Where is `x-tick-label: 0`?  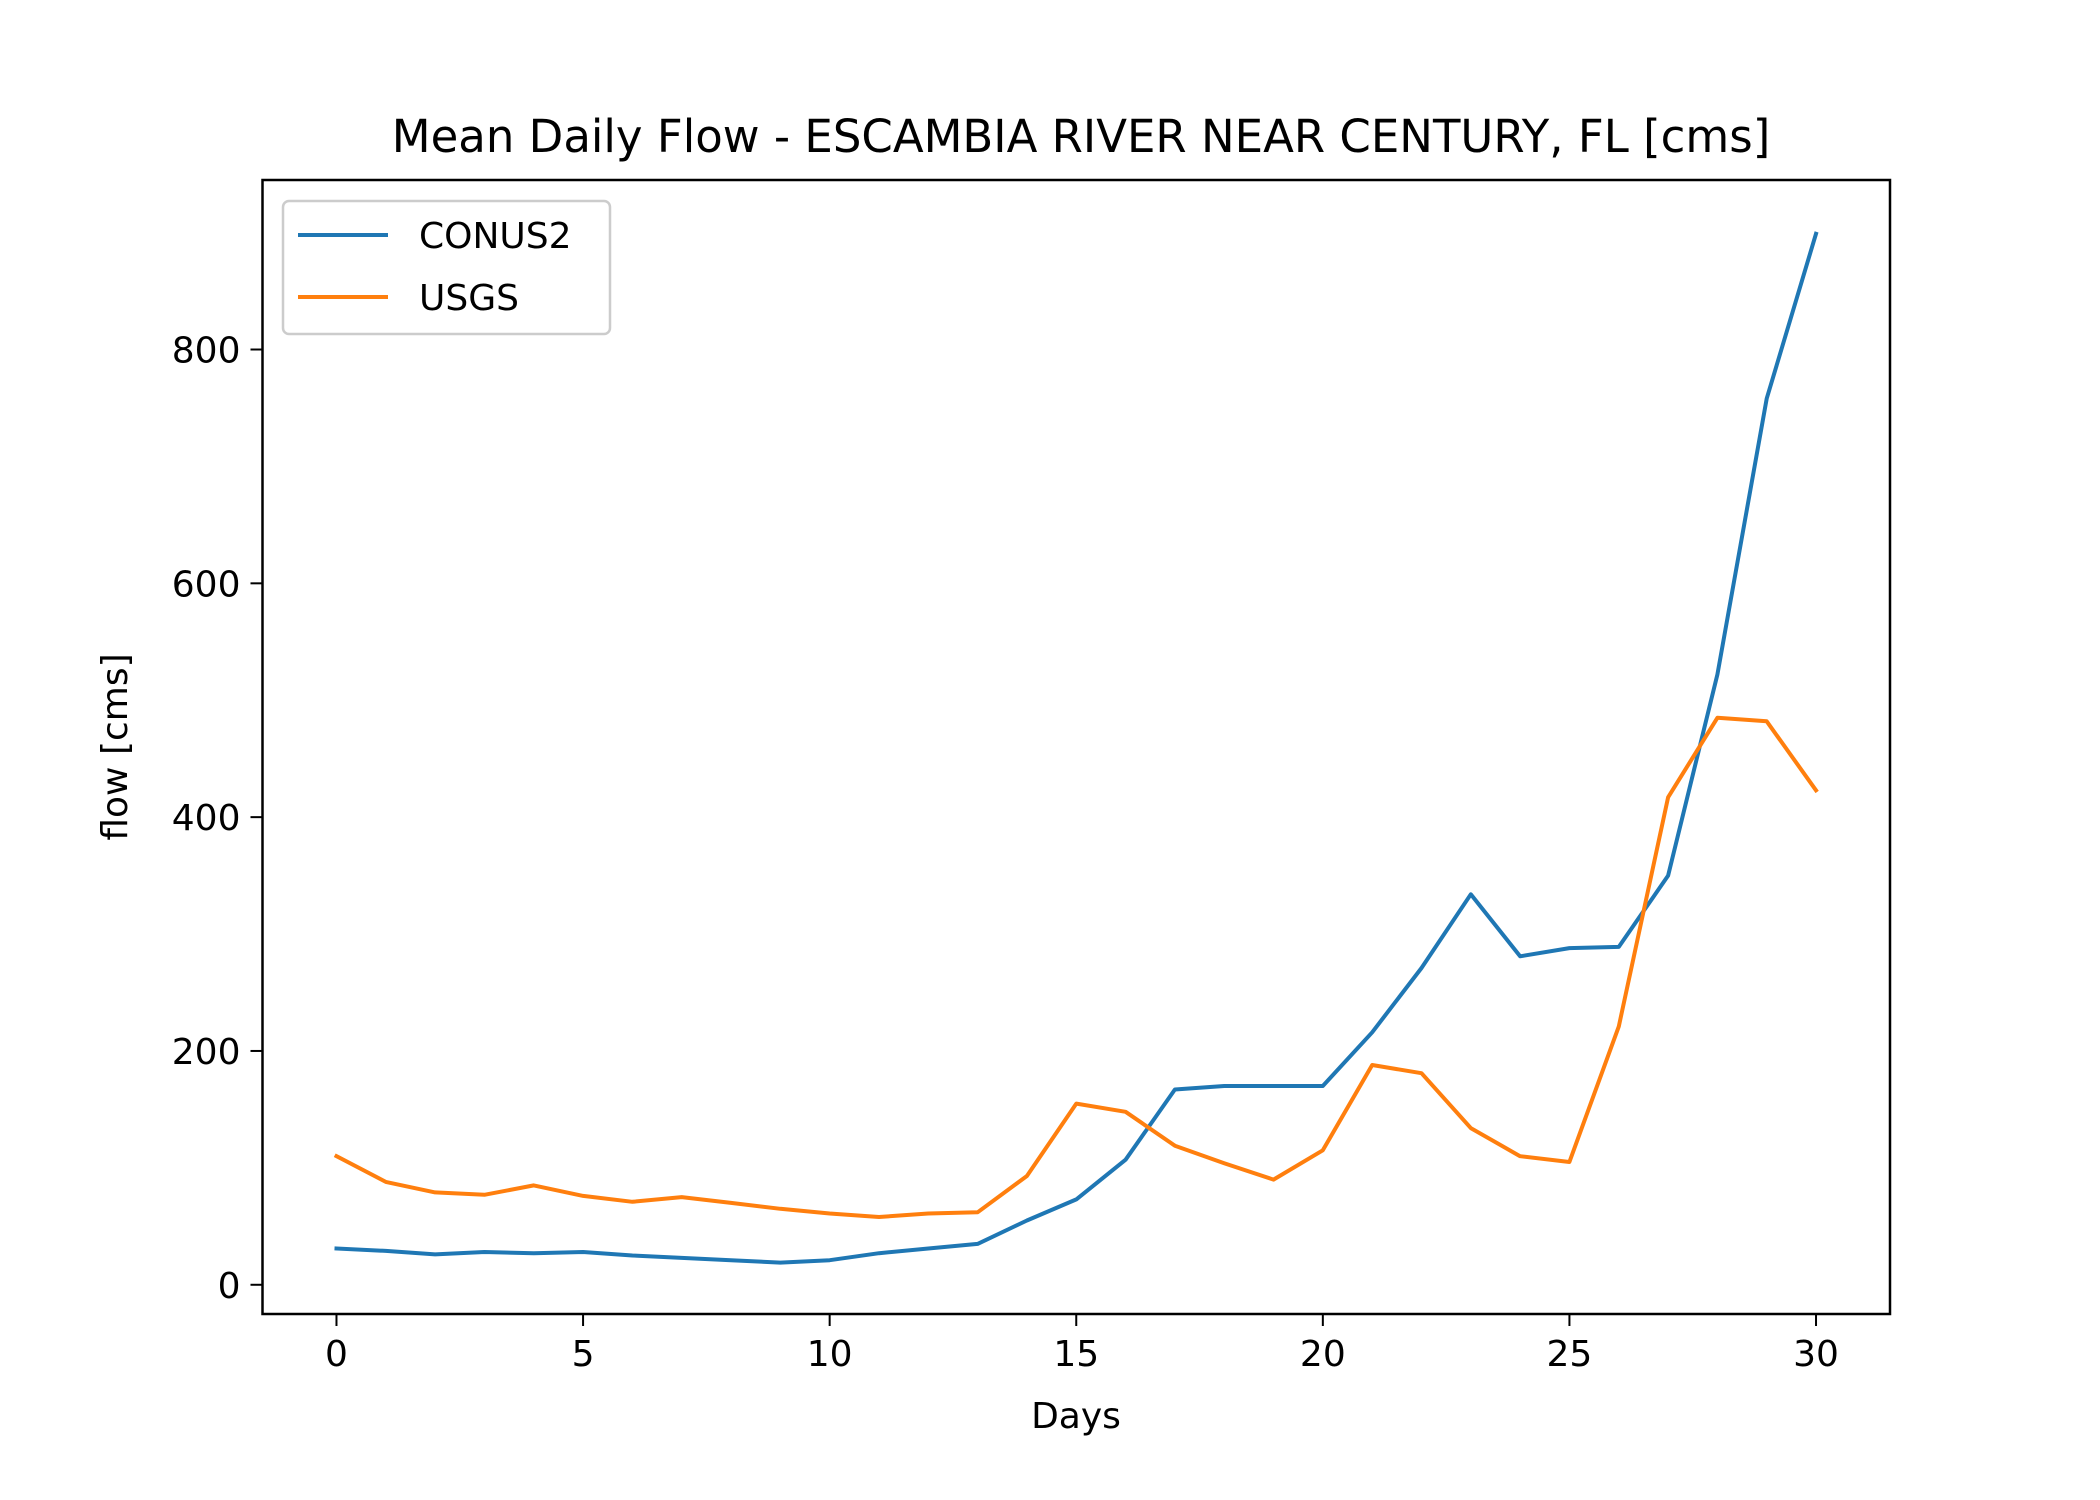
x-tick-label: 0 is located at coordinates (336, 1354).